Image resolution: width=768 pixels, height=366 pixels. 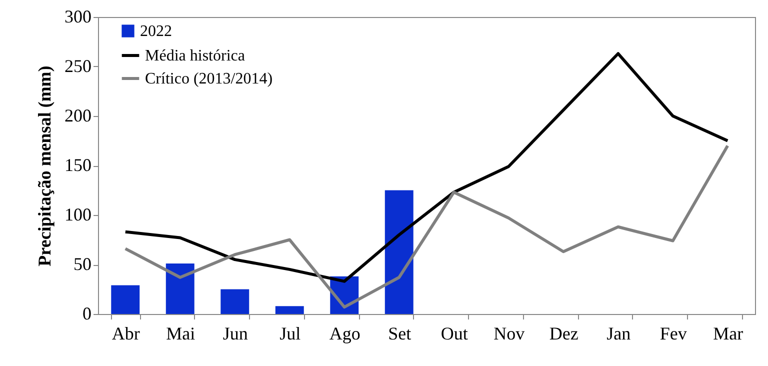 I want to click on x-tick-label: Mai, so click(x=181, y=334).